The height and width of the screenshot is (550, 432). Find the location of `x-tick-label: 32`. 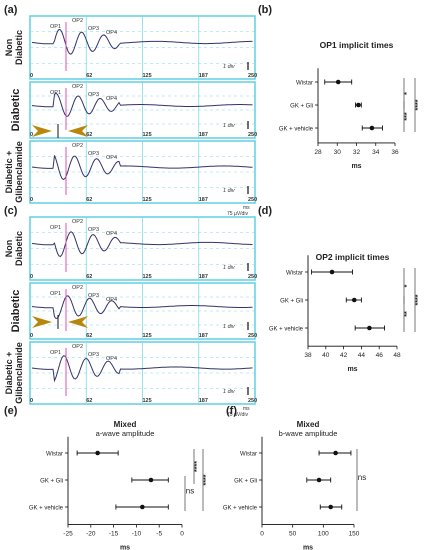

x-tick-label: 32 is located at coordinates (357, 152).